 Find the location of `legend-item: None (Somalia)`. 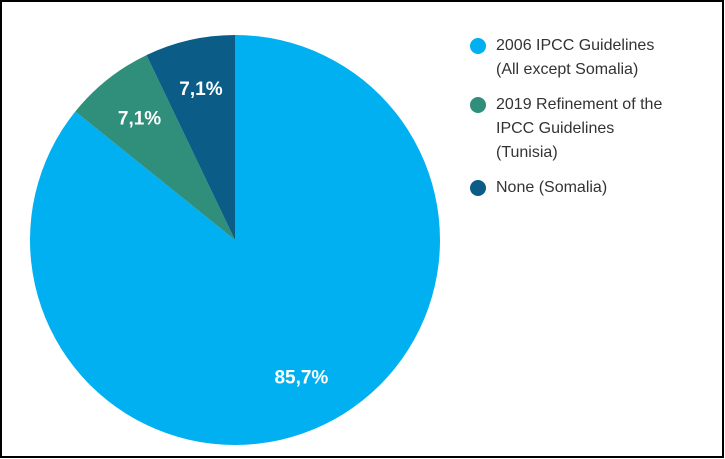

legend-item: None (Somalia) is located at coordinates (538, 187).